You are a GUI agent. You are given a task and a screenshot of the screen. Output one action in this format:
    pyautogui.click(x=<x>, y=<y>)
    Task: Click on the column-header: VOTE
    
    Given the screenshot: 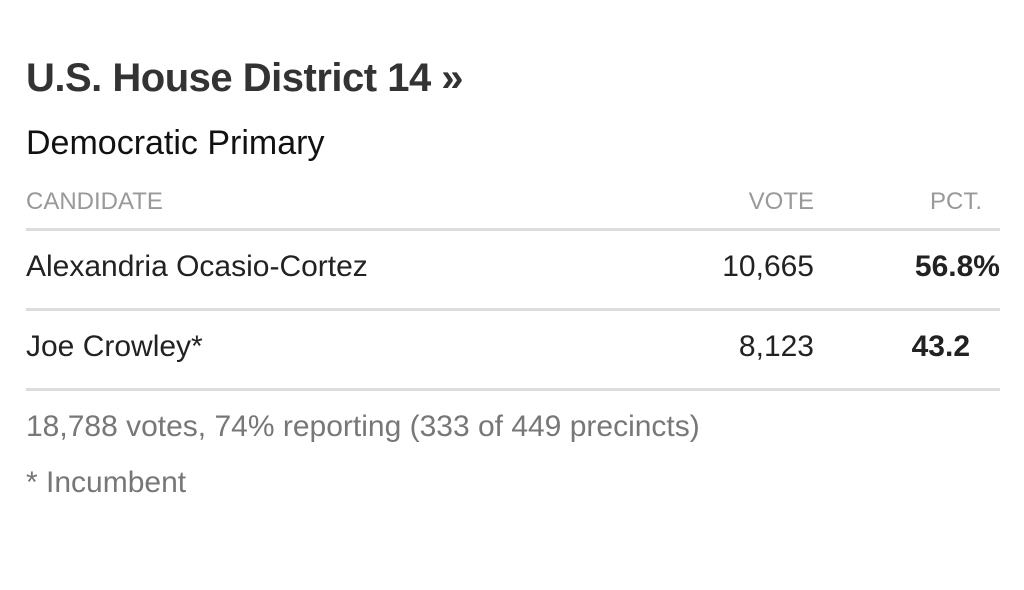 What is the action you would take?
    pyautogui.click(x=781, y=201)
    